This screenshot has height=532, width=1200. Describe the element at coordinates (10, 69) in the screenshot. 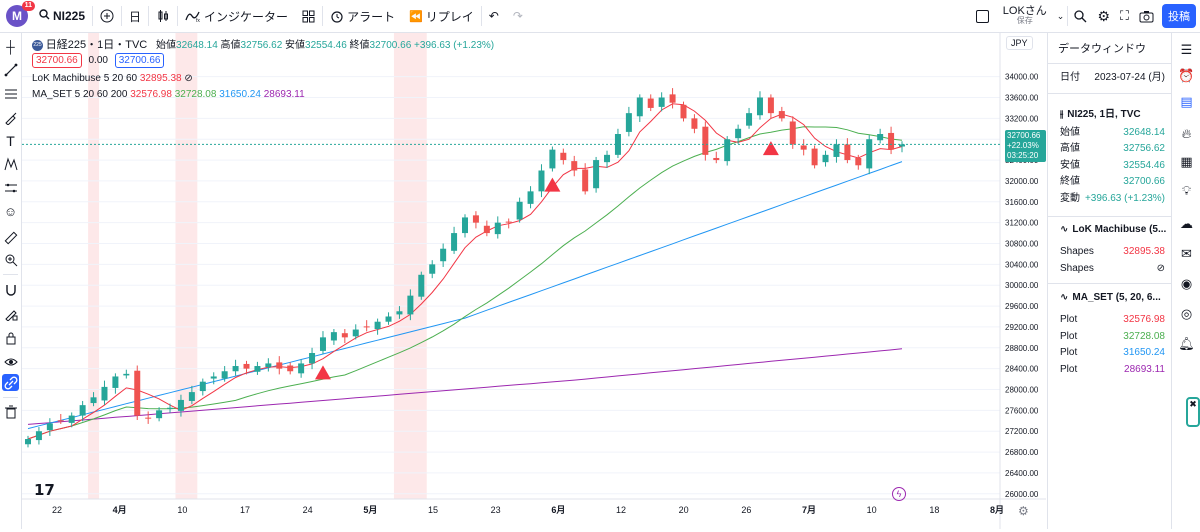

I see `trendline-icon` at that location.